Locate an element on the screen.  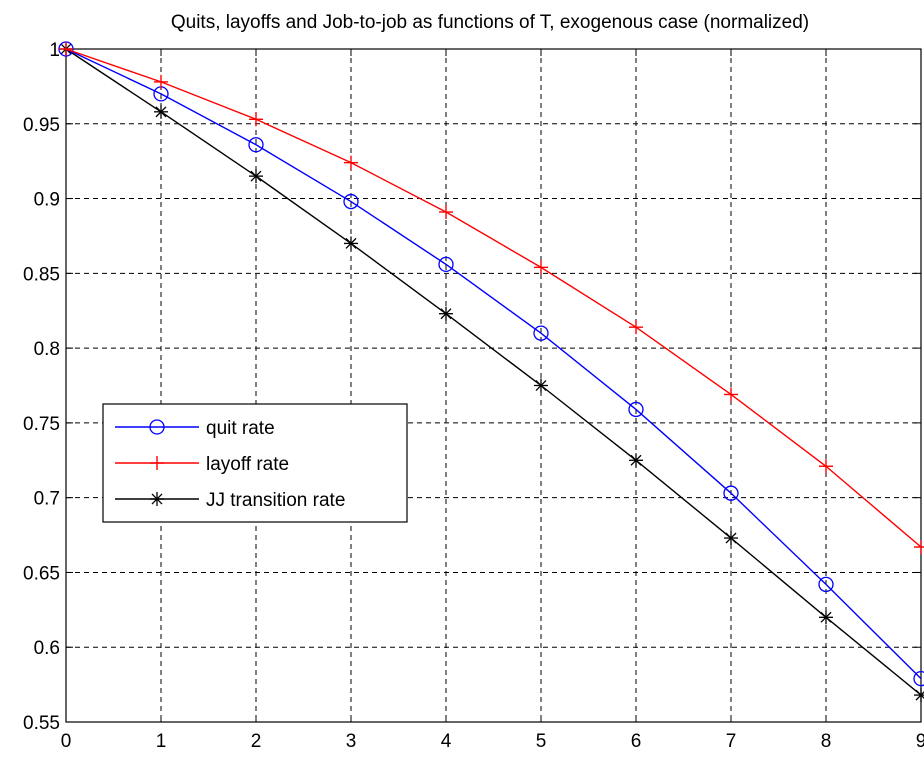
legend-label: quit rate is located at coordinates (240, 428).